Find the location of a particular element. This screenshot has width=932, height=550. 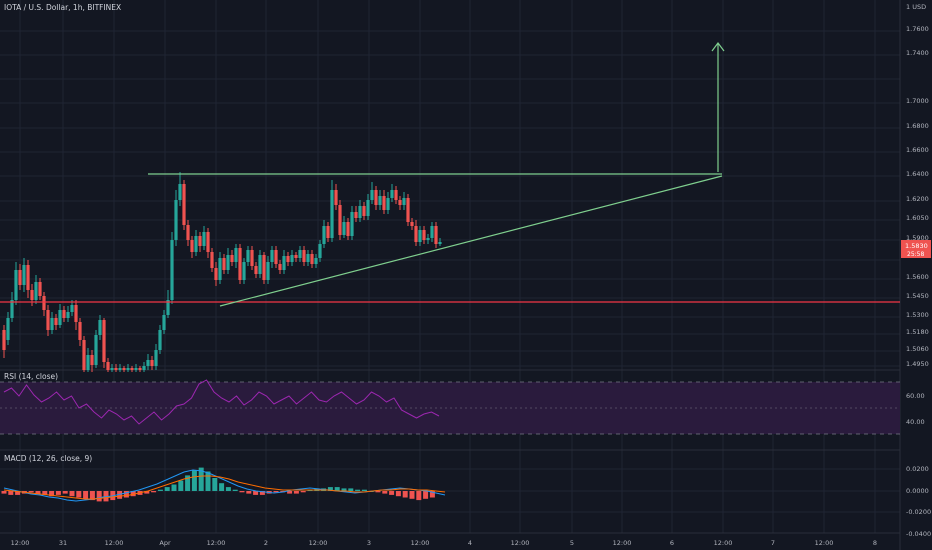

signal-line is located at coordinates (224, 487).